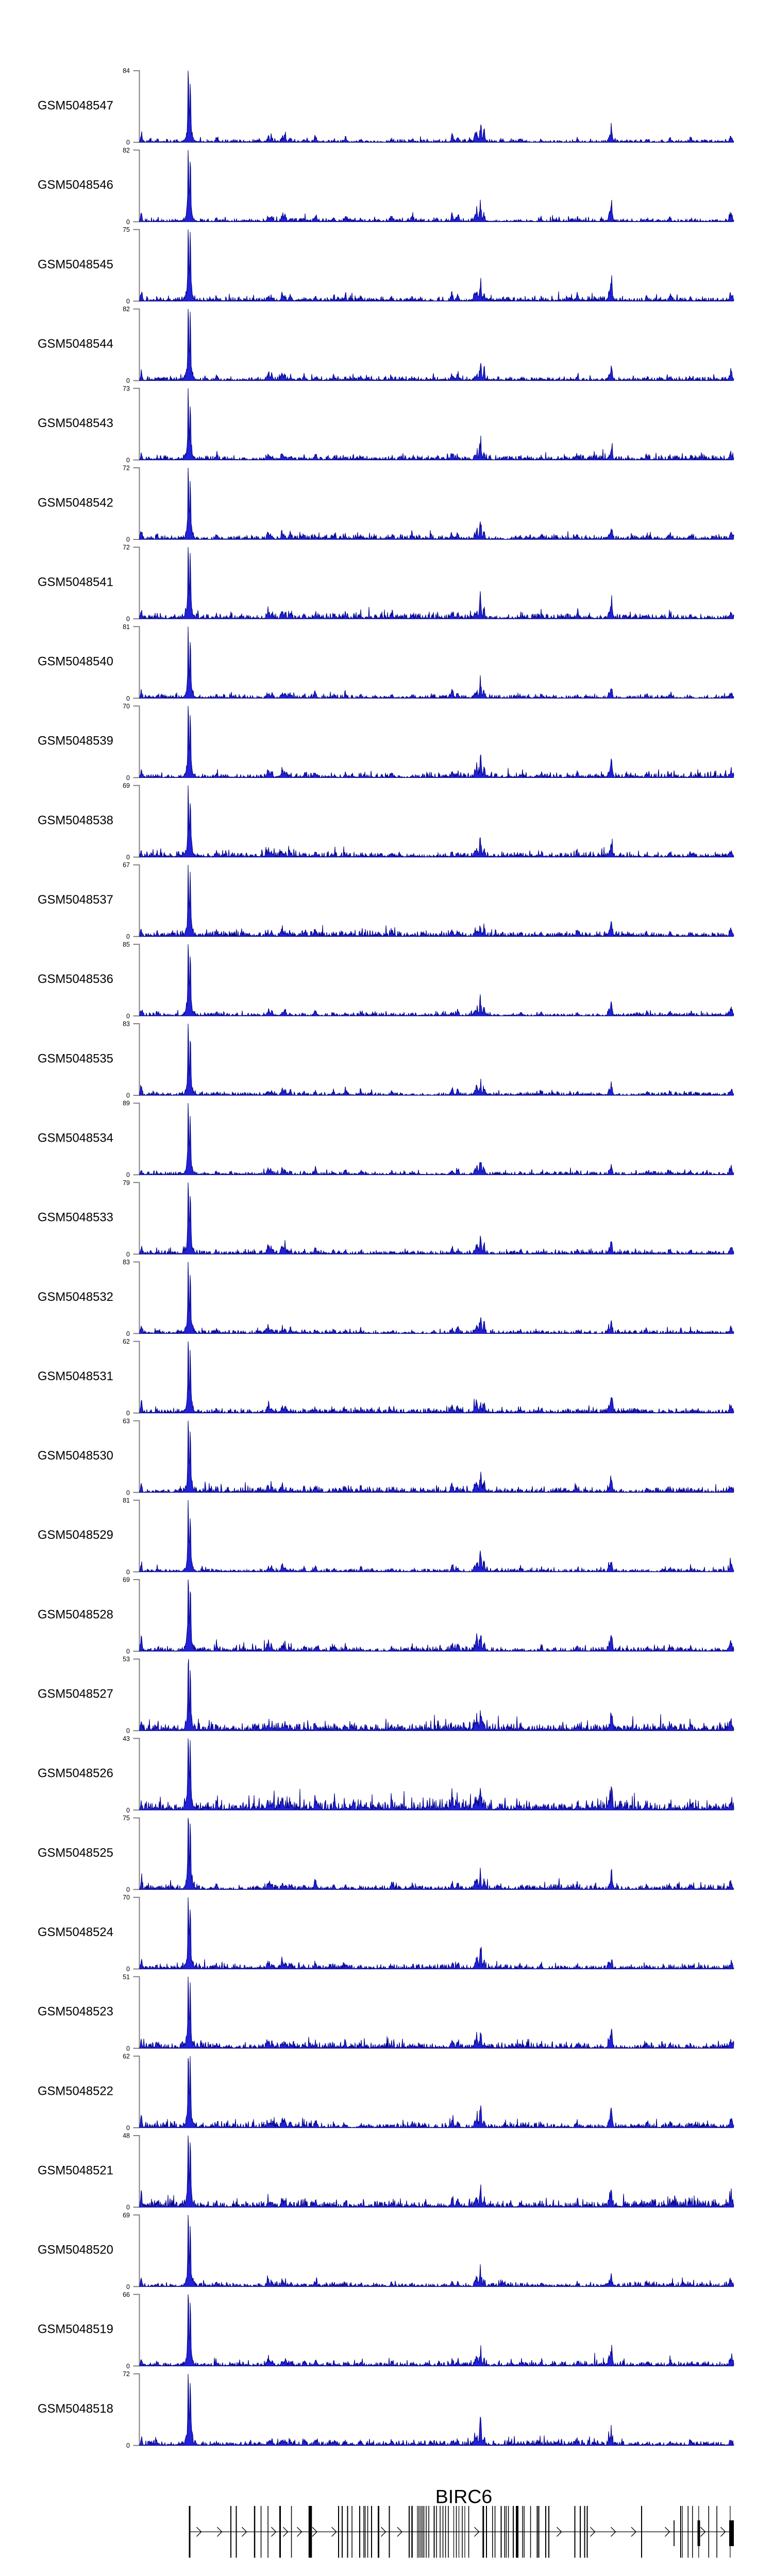 This screenshot has height=2576, width=773. I want to click on svg-text: 48, so click(126, 2136).